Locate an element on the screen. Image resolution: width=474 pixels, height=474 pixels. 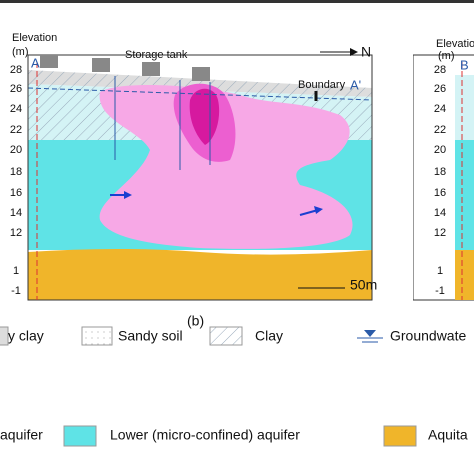
section-end: A' is located at coordinates (355, 84).